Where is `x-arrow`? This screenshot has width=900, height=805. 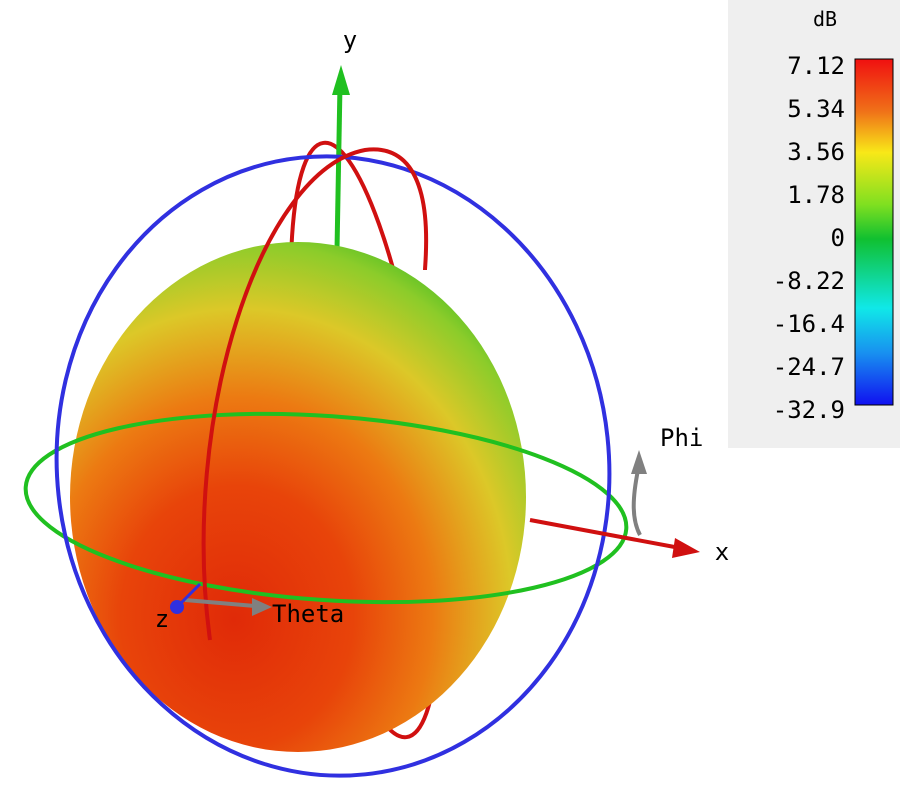 x-arrow is located at coordinates (686, 548).